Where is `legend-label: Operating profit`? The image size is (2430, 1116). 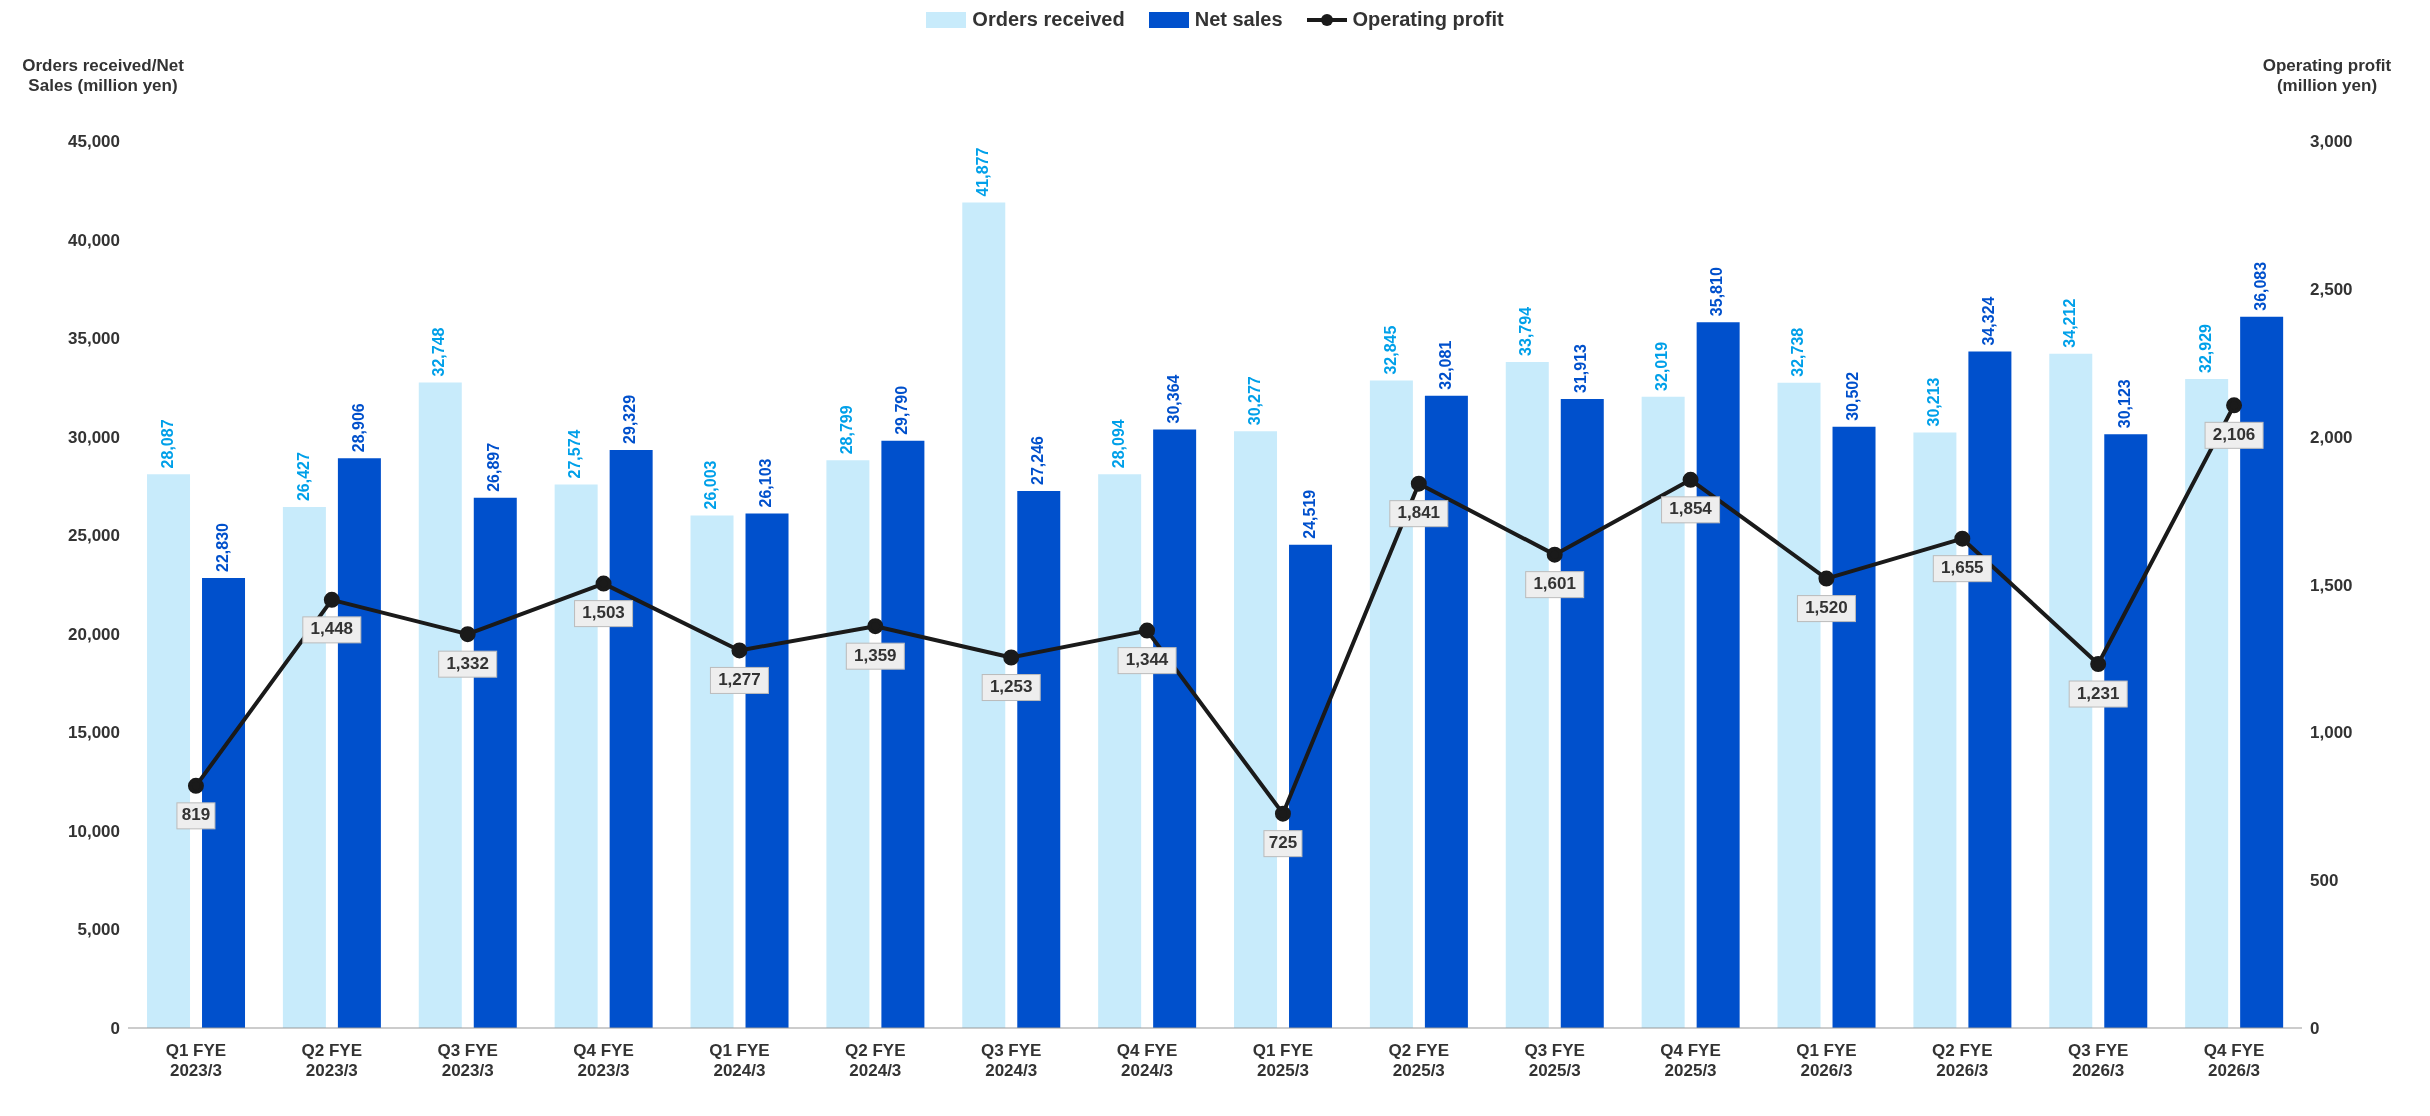
legend-label: Operating profit is located at coordinates (1428, 19).